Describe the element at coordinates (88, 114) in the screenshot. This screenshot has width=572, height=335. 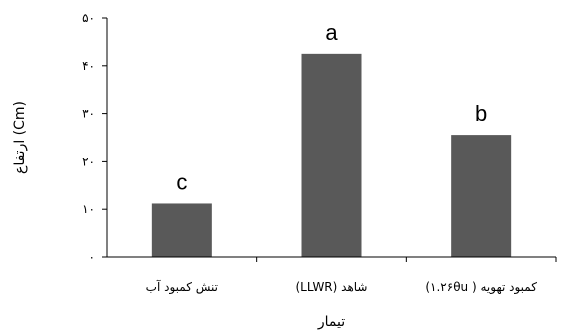
I see `y-tick-label: ۳۰` at that location.